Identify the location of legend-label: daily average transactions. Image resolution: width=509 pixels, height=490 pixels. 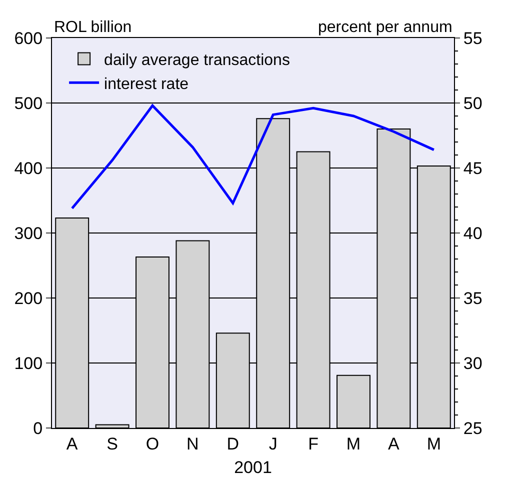
(197, 61).